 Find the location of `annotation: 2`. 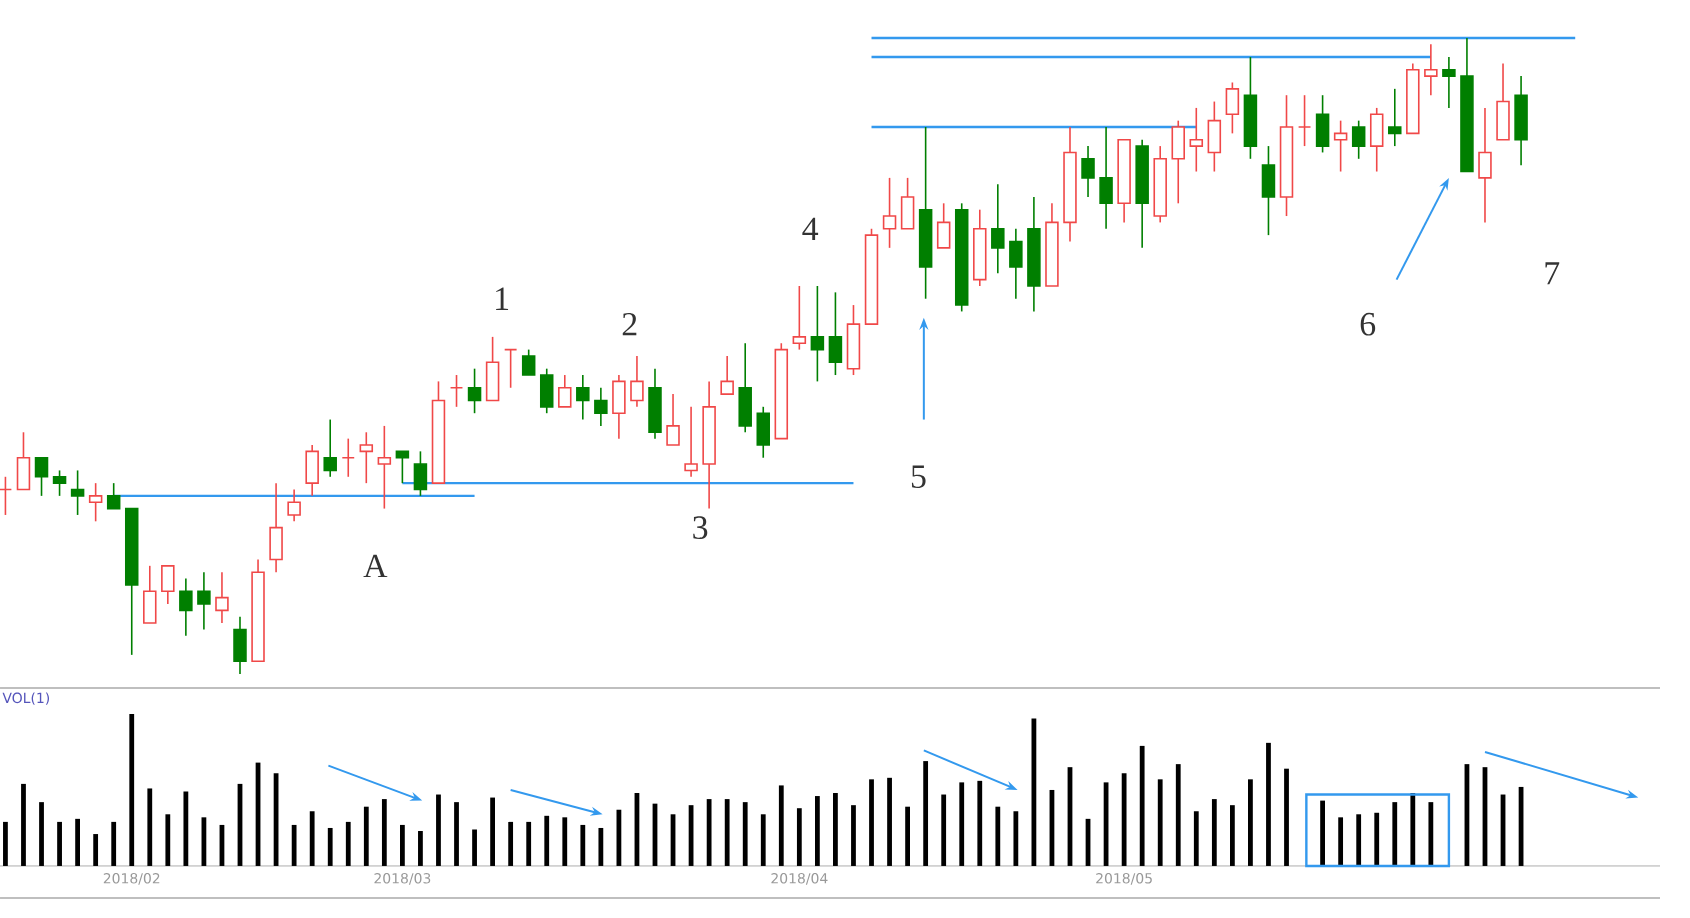

annotation: 2 is located at coordinates (629, 324).